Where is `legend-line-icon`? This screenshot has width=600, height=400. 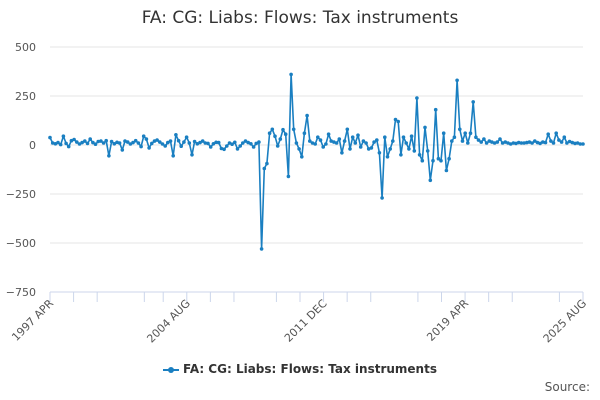 legend-line-icon is located at coordinates (171, 369).